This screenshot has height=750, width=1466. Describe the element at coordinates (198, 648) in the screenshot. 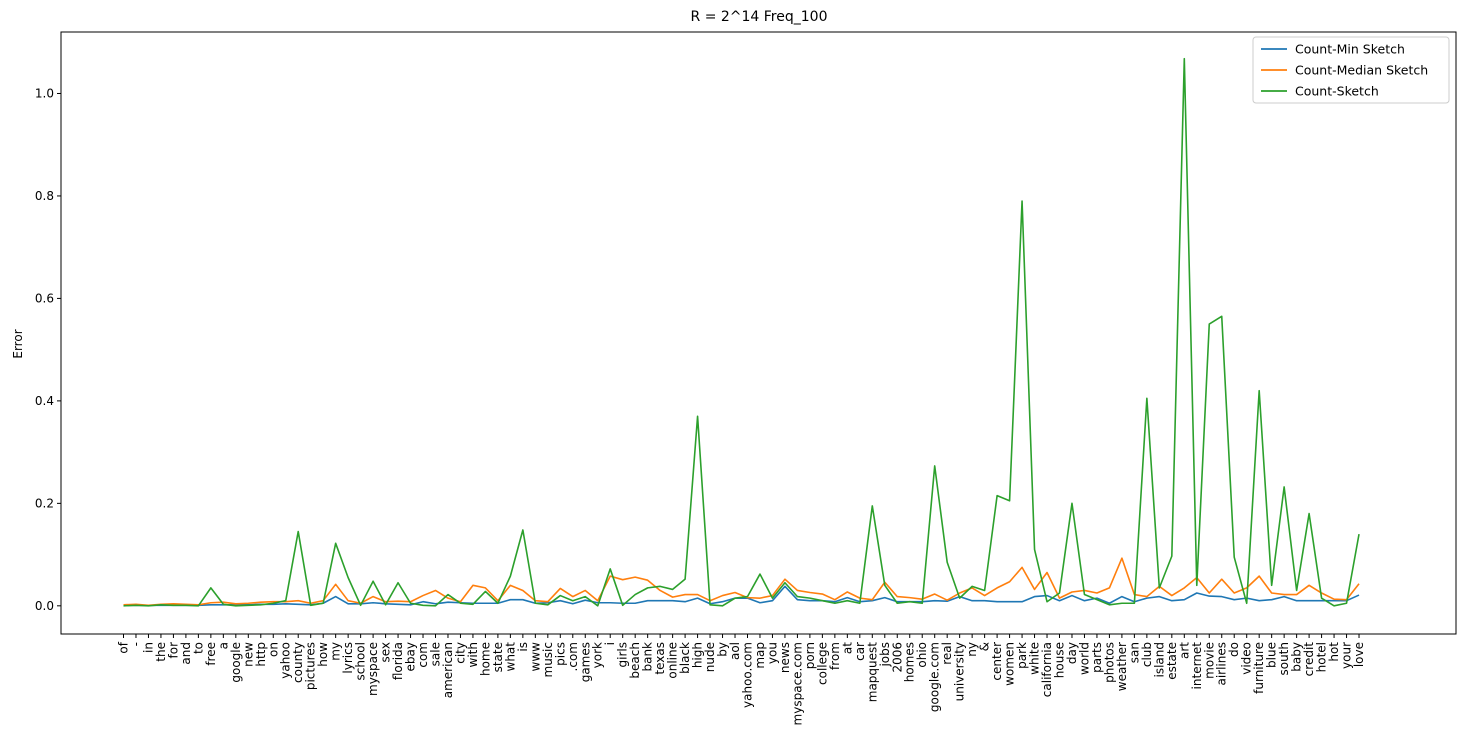

I see `x-tick-label: to` at that location.